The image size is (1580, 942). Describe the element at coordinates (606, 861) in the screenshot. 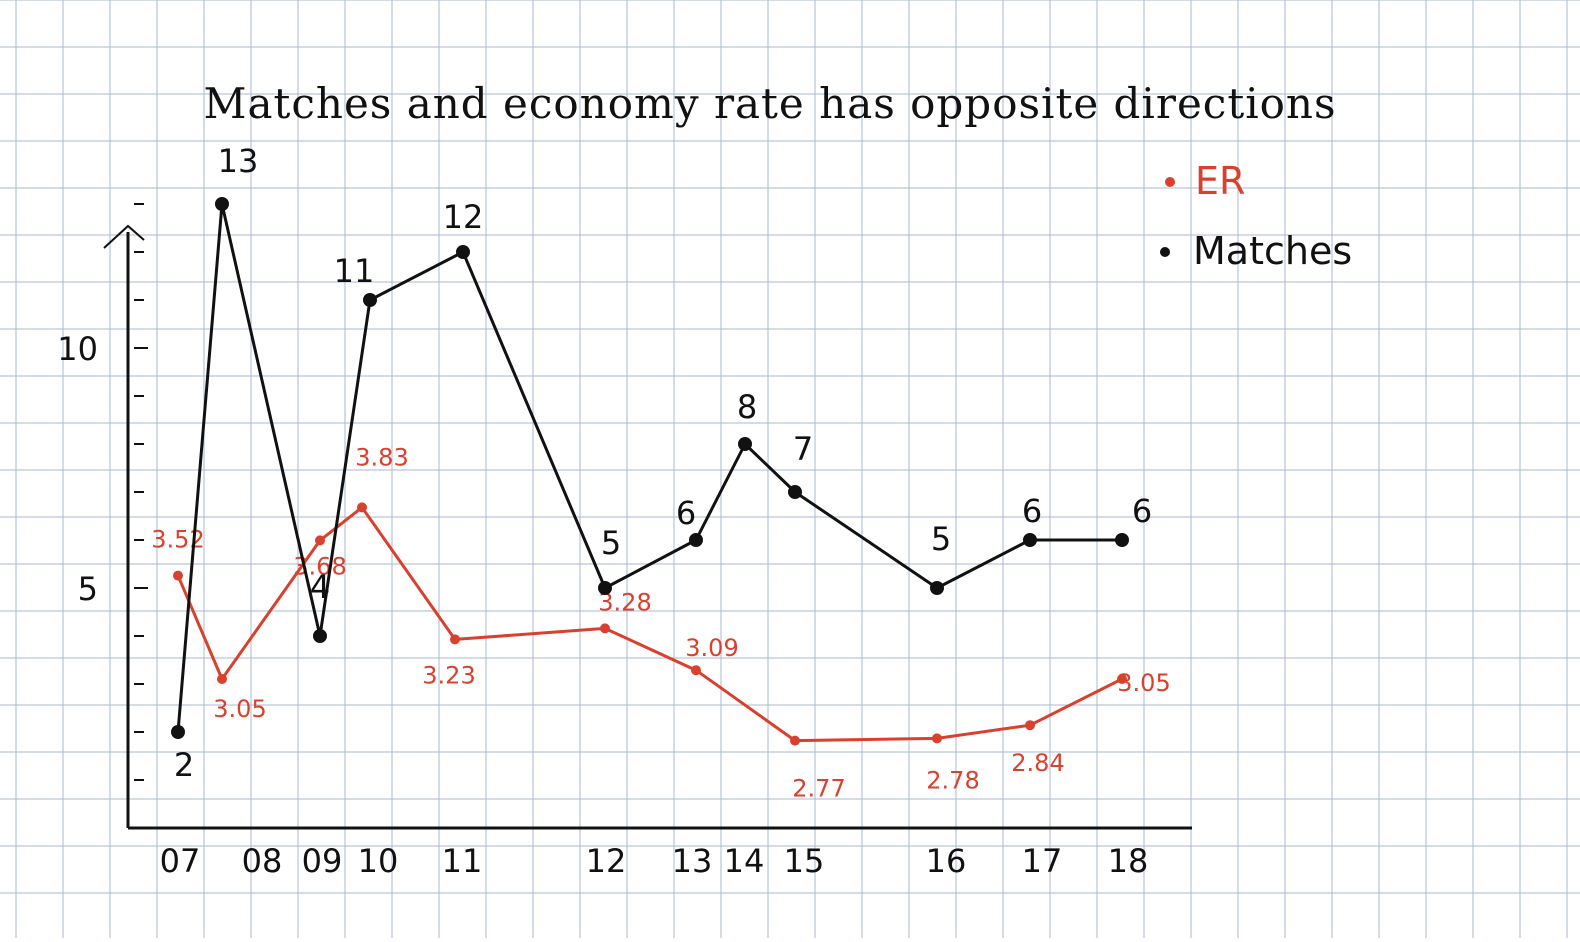

I see `x-tick-label: 12` at that location.